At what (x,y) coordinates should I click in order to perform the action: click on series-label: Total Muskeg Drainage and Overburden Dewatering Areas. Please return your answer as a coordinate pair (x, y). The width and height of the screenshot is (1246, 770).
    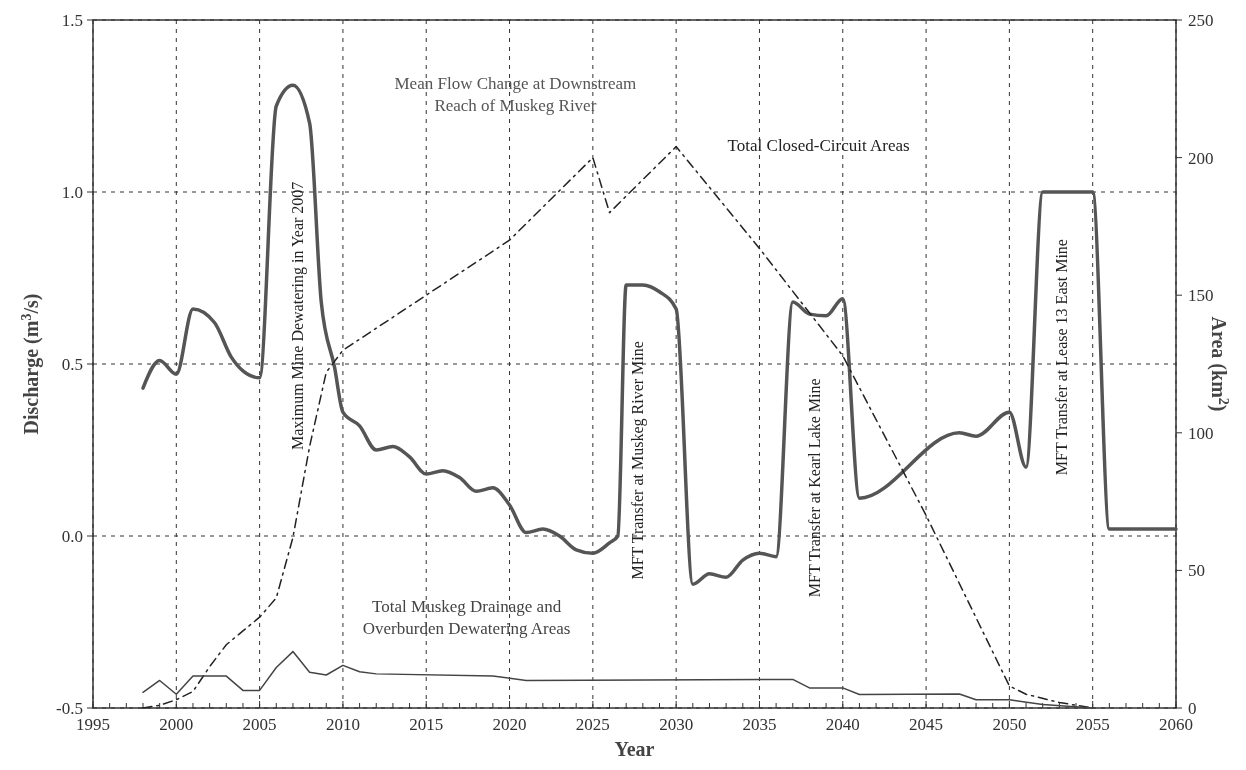
    Looking at the image, I should click on (466, 617).